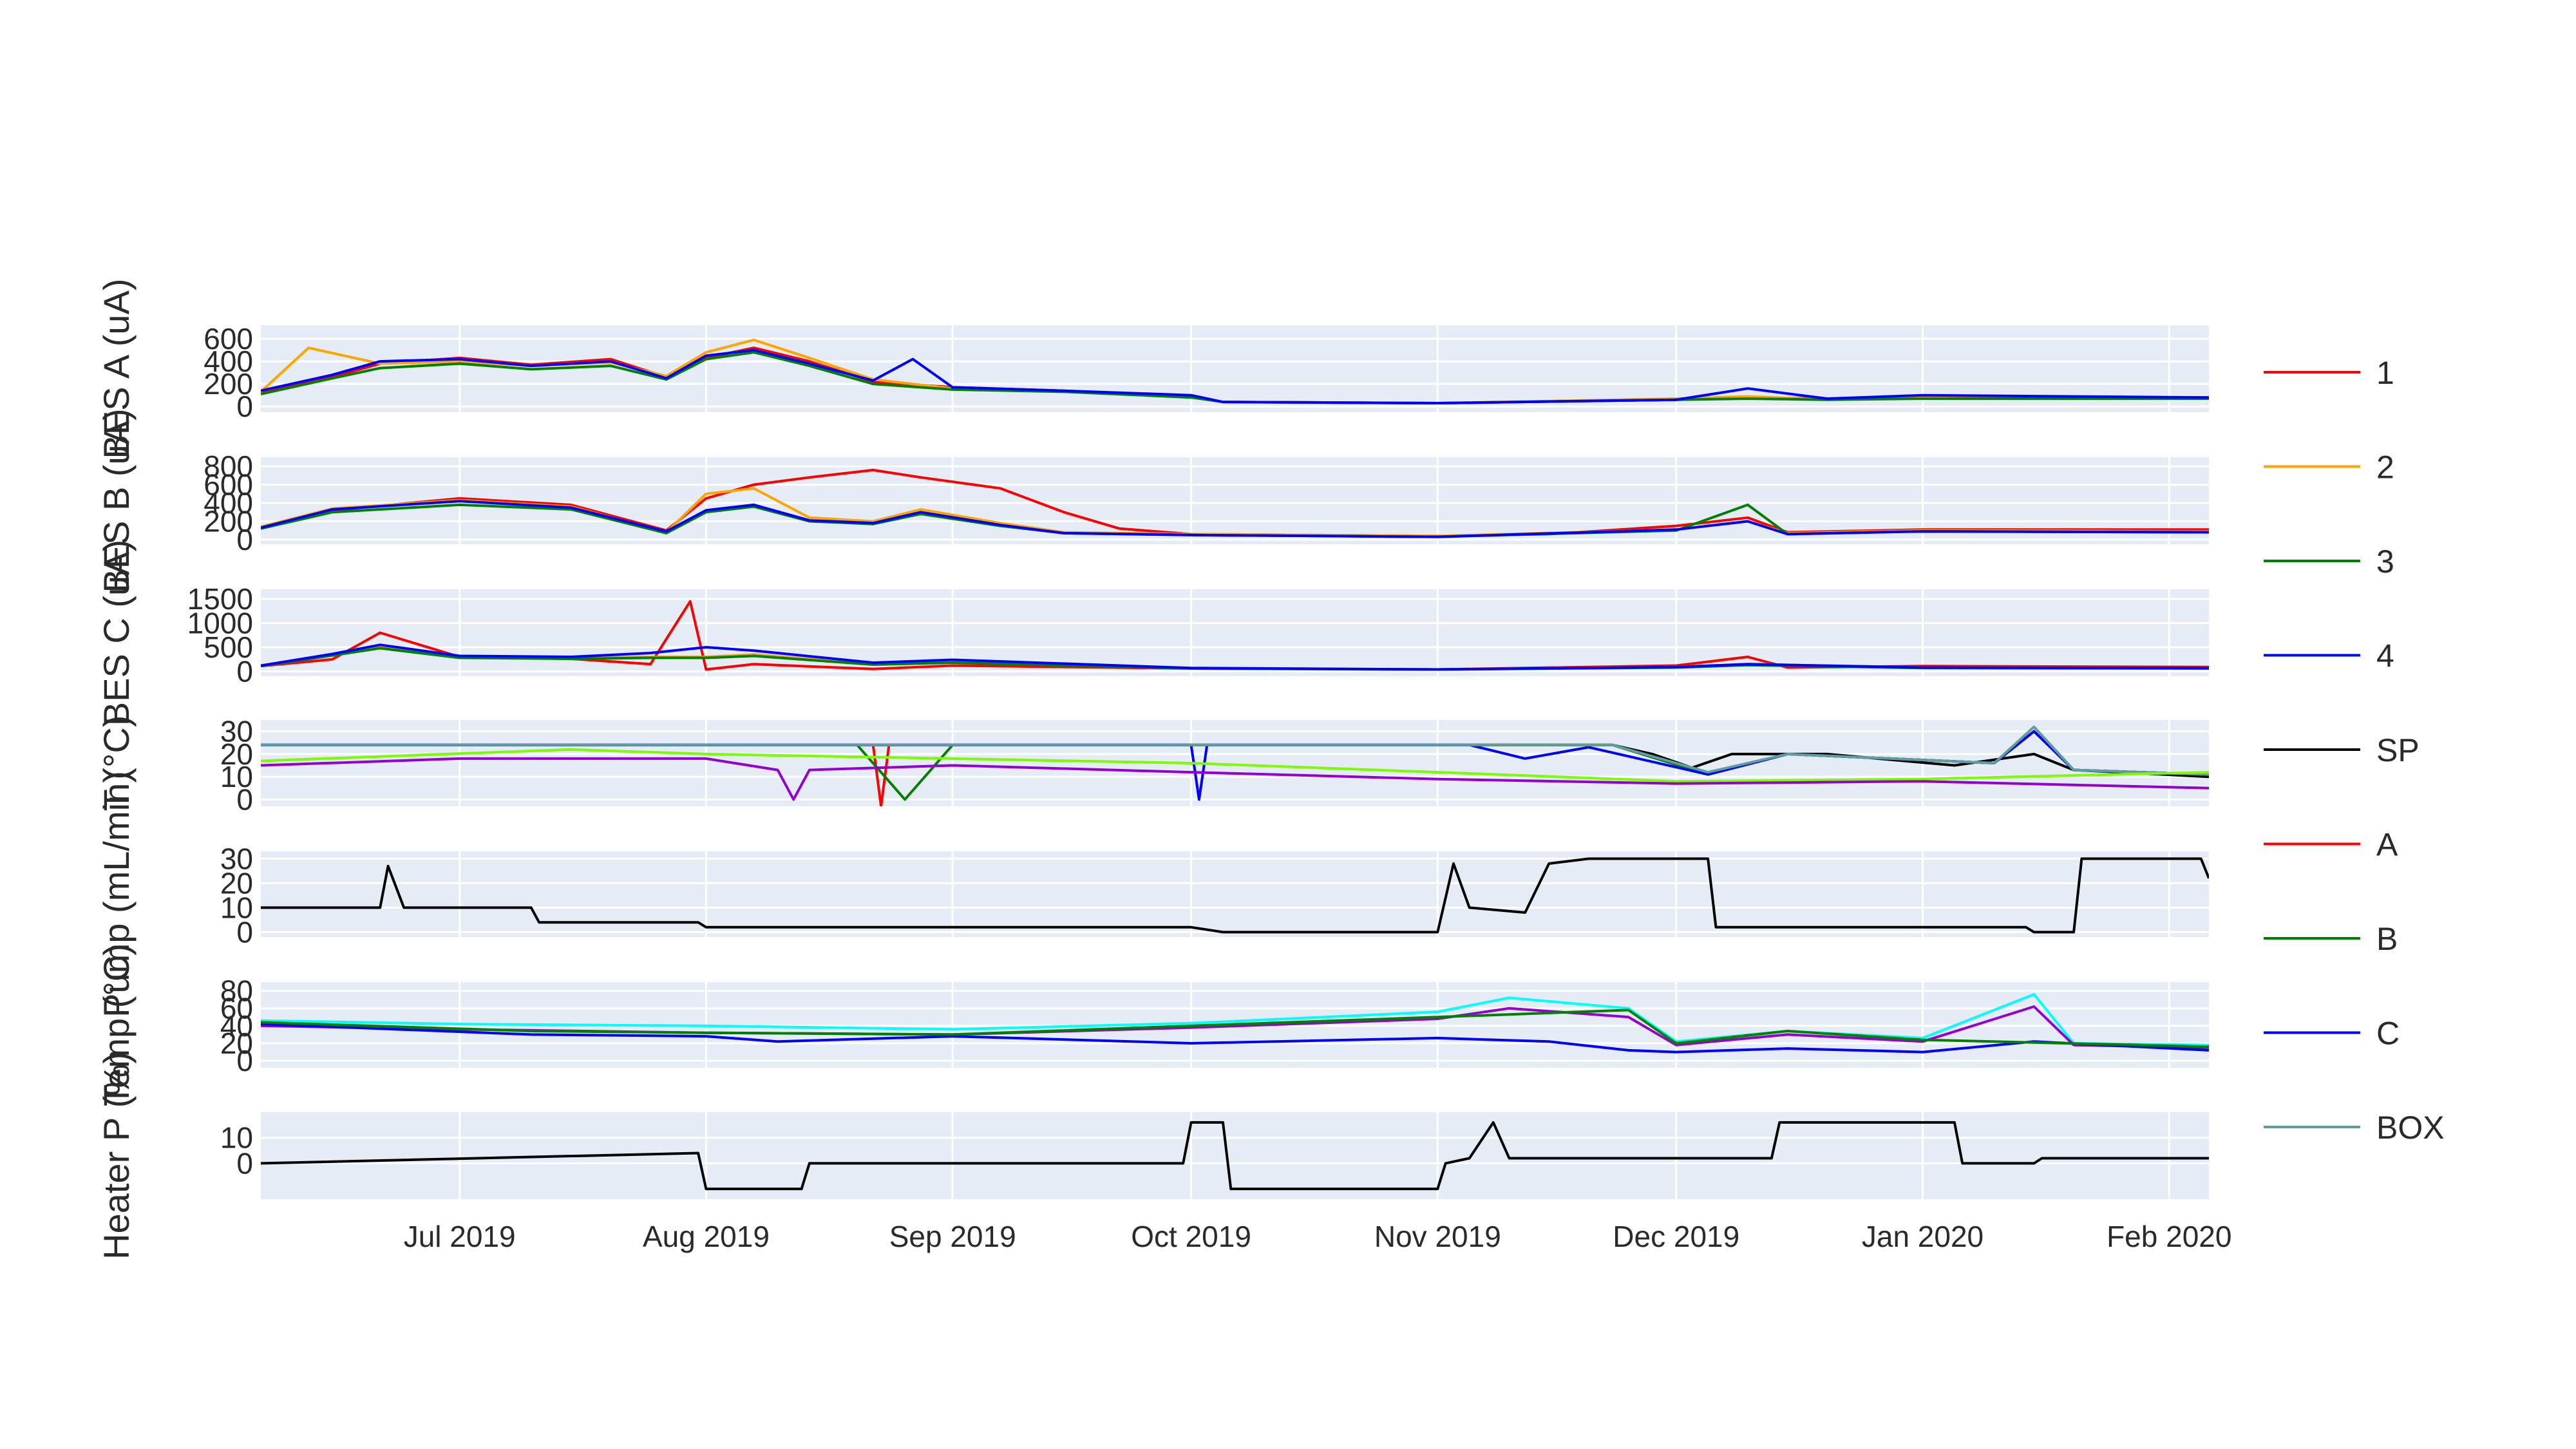 This screenshot has width=2576, height=1449. What do you see at coordinates (116, 633) in the screenshot?
I see `y-axis-title: BES C (uA)` at bounding box center [116, 633].